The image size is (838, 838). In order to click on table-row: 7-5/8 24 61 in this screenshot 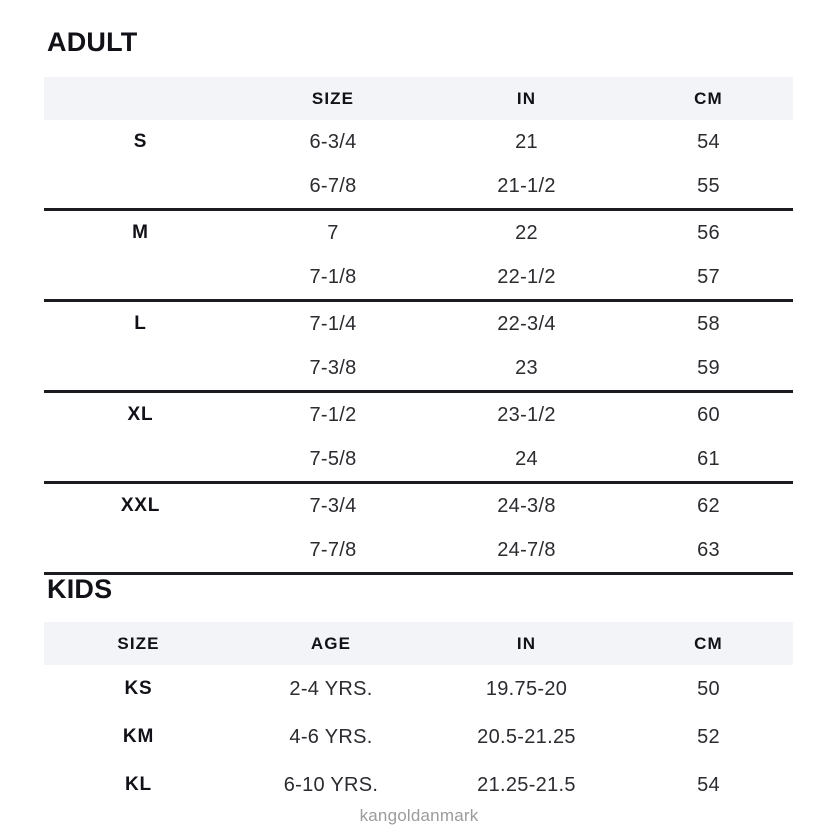, I will do `click(418, 460)`.